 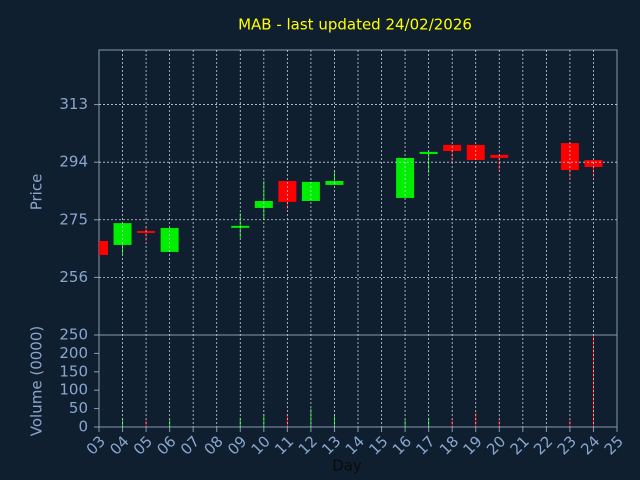 What do you see at coordinates (355, 25) in the screenshot?
I see `chart-title: MAB - last updated 24/02/2026` at bounding box center [355, 25].